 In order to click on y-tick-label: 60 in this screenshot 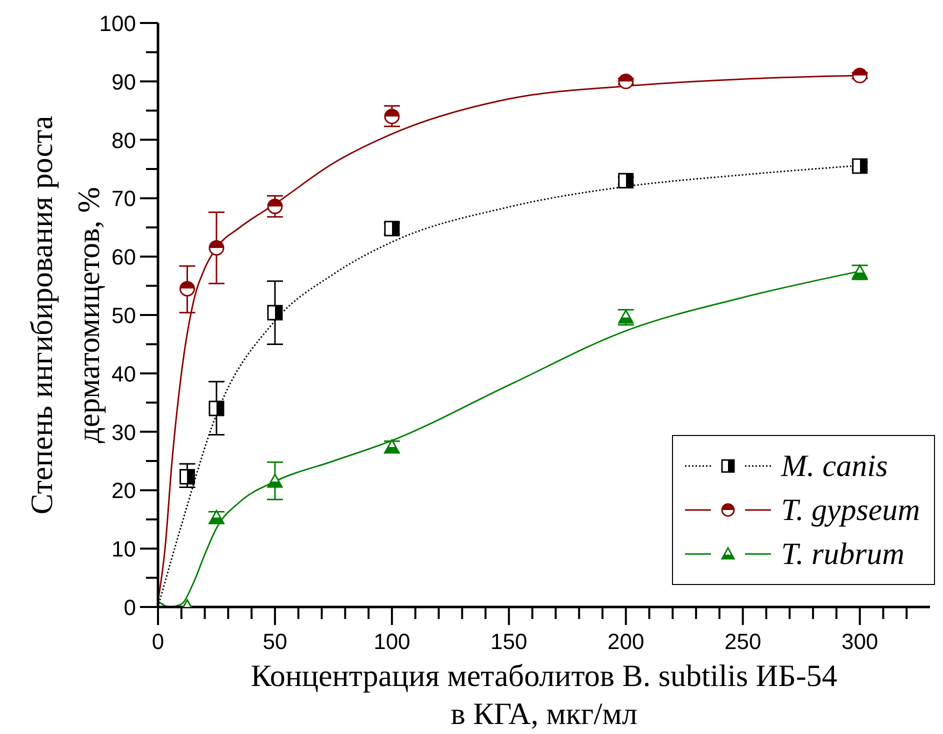, I will do `click(124, 257)`.